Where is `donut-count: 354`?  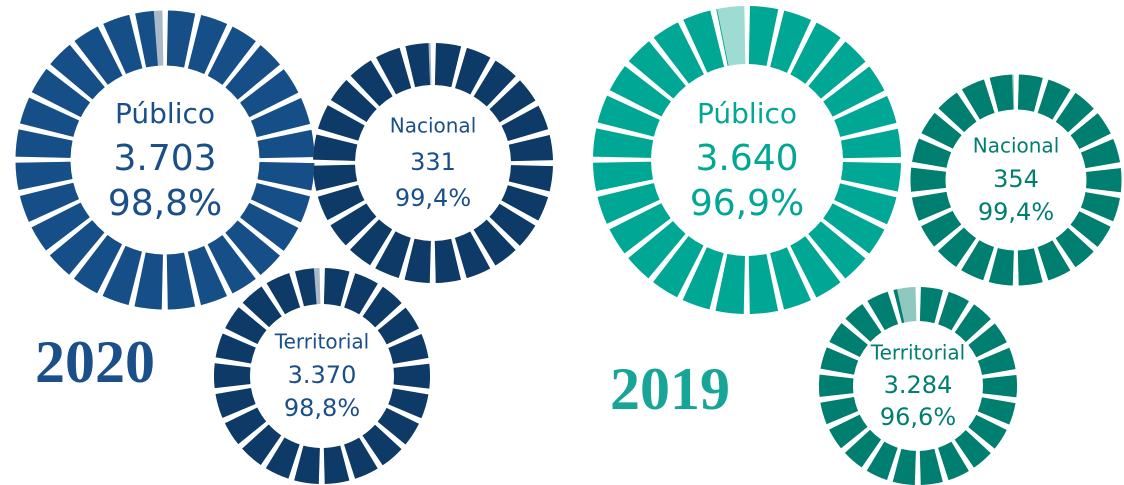
donut-count: 354 is located at coordinates (1016, 179).